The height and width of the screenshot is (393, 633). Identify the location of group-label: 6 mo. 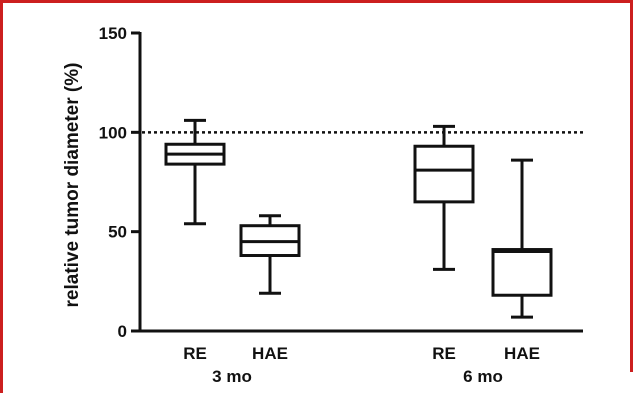
(483, 376).